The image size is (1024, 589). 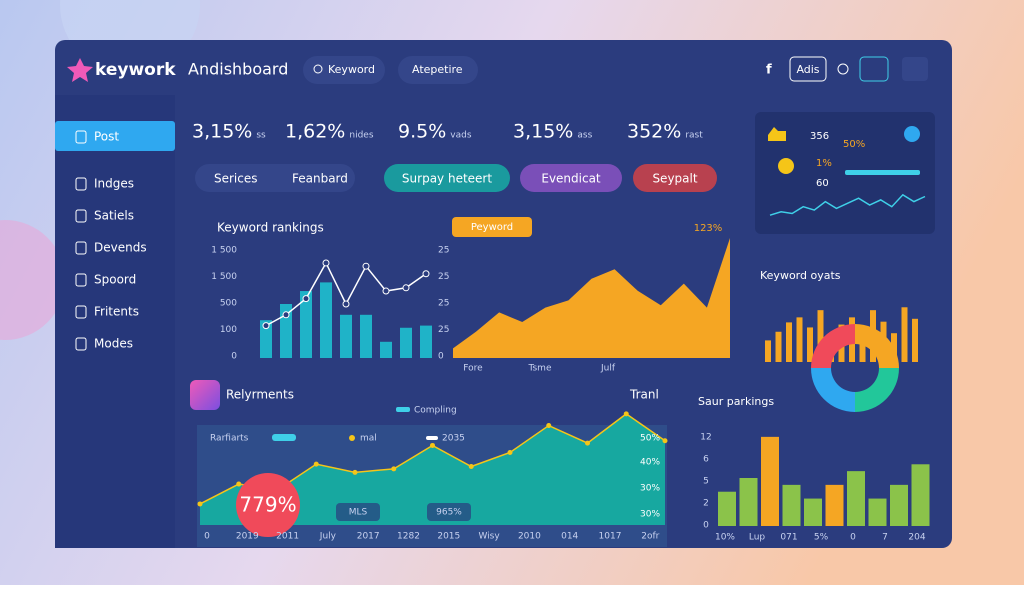 What do you see at coordinates (529, 537) in the screenshot?
I see `x-label: 2010` at bounding box center [529, 537].